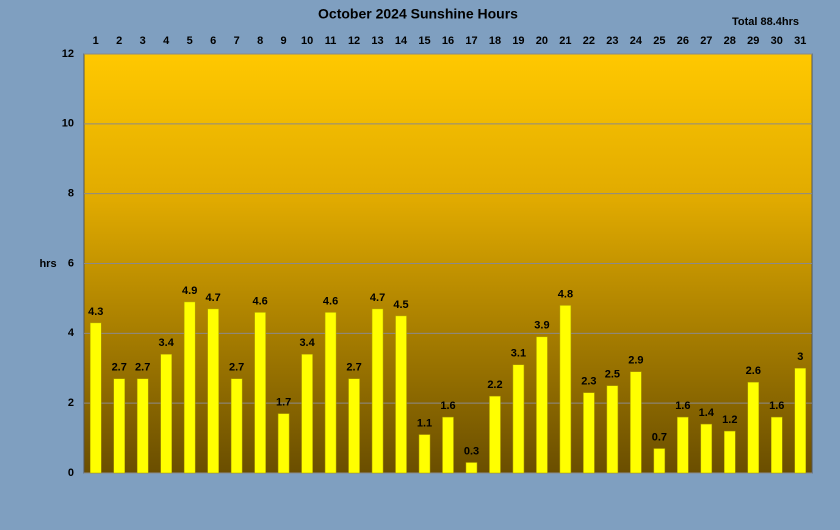  I want to click on value-label: 1.1, so click(424, 423).